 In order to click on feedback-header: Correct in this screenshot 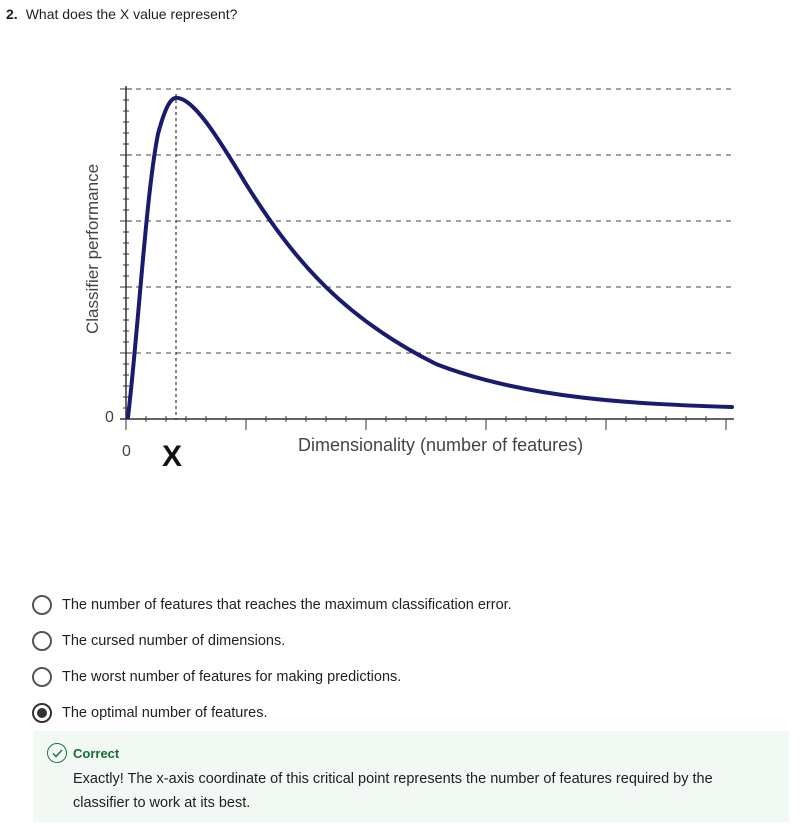, I will do `click(418, 753)`.